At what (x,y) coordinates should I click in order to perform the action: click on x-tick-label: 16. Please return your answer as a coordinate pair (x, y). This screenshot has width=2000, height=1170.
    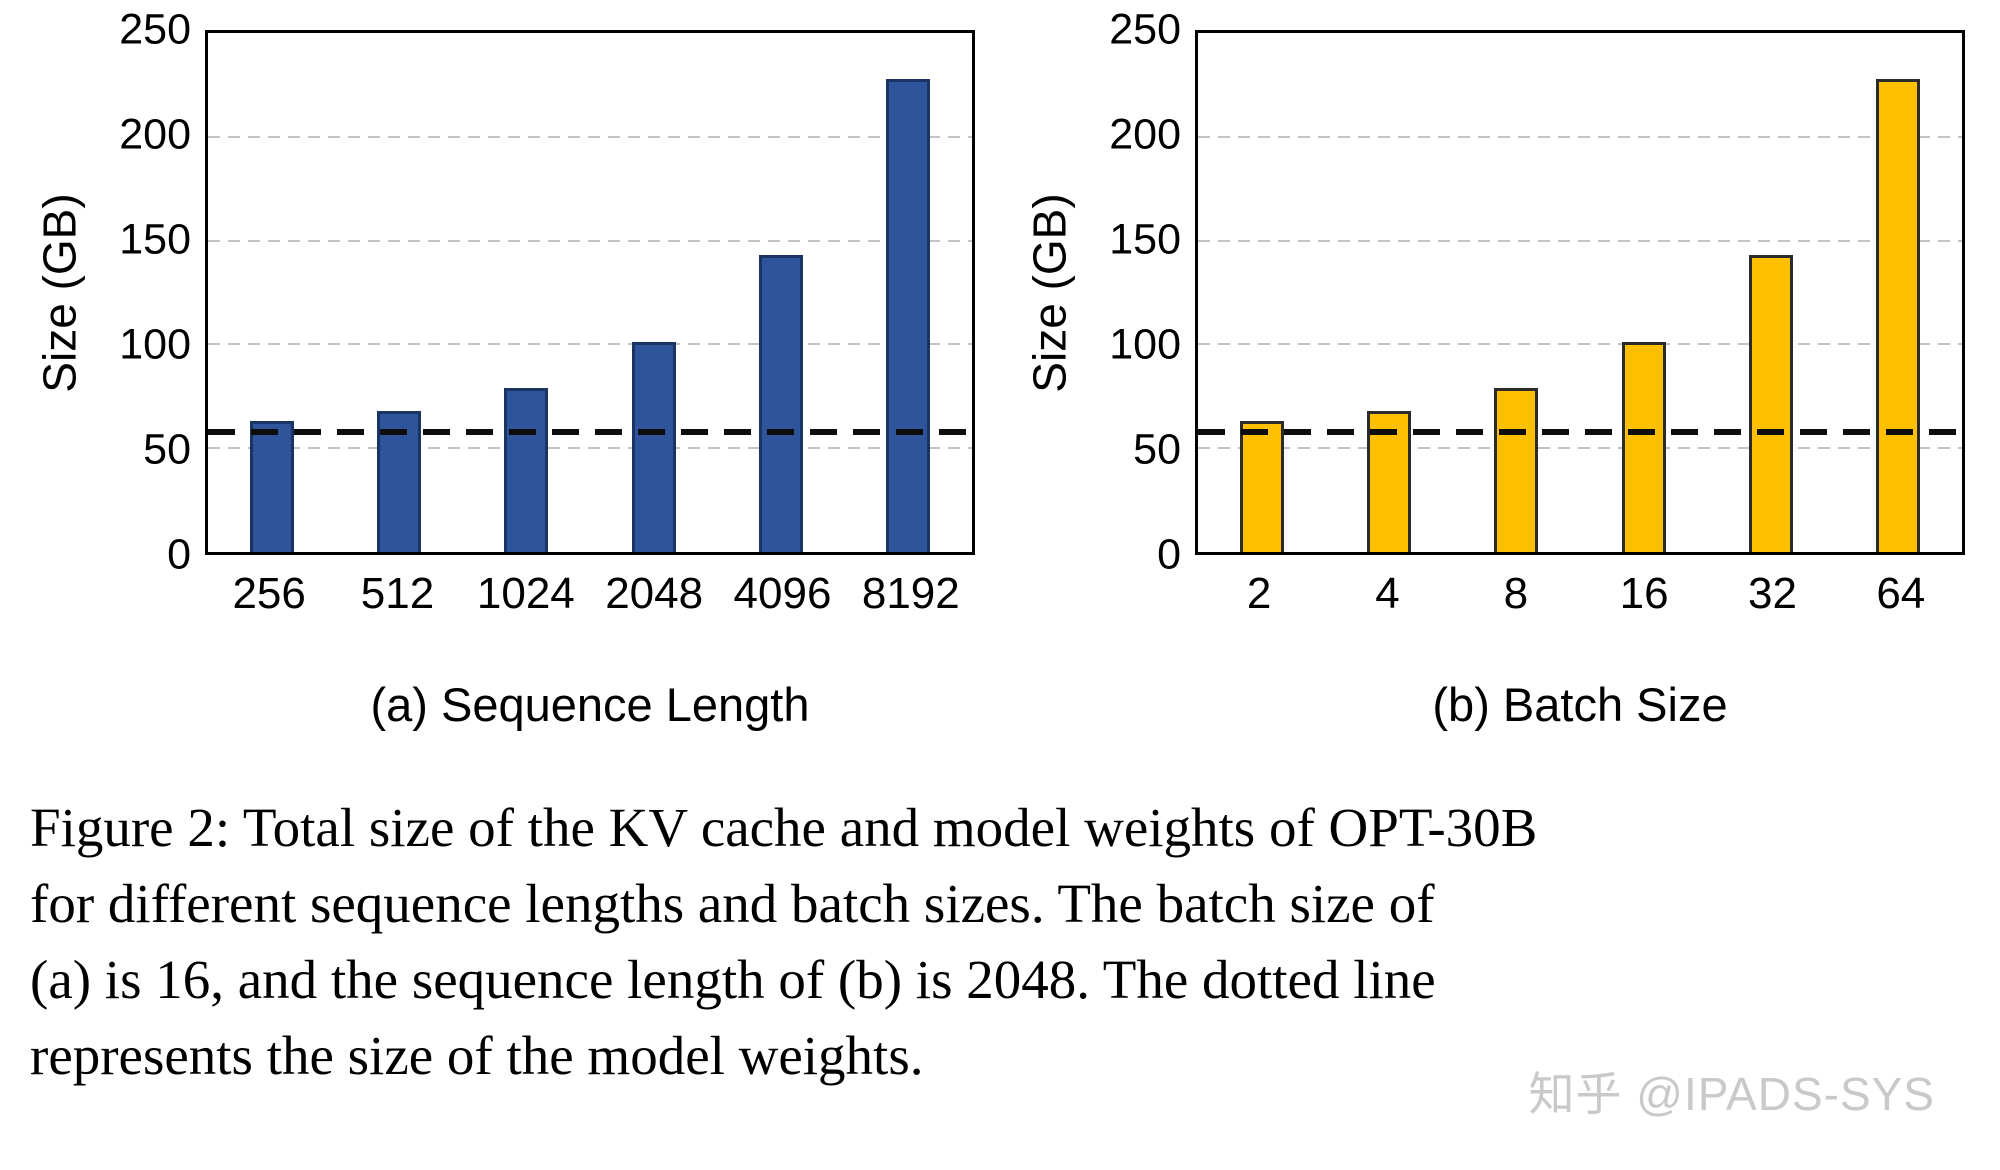
    Looking at the image, I should click on (1644, 593).